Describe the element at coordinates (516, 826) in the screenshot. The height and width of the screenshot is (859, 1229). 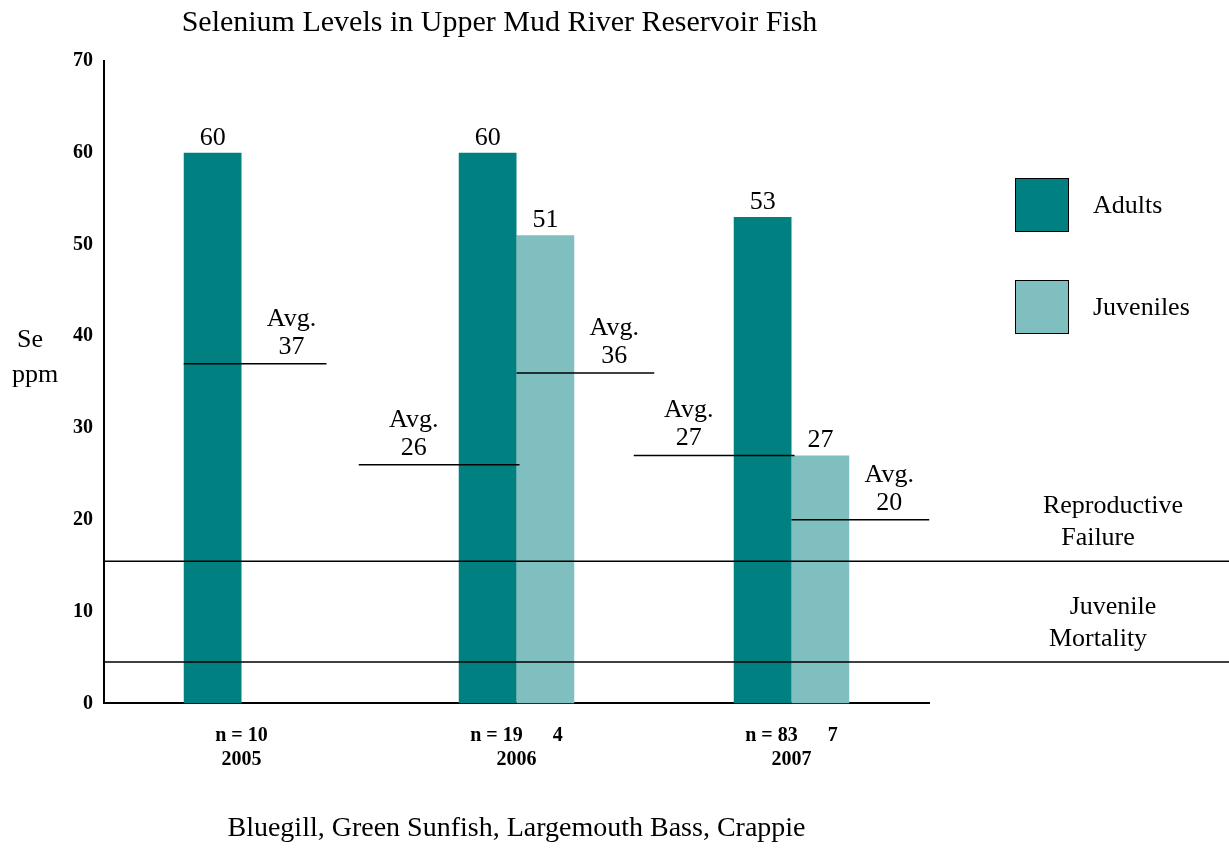
I see `x-axis-title: Bluegill, Green Sunfish, Largemouth Bass, Crappie` at that location.